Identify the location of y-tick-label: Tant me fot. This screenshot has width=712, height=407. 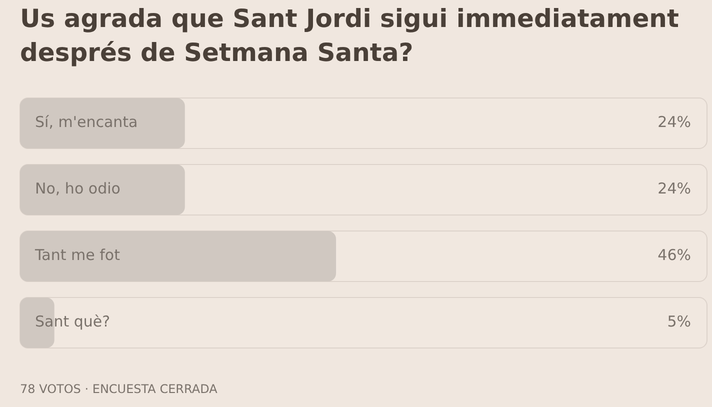
(77, 255).